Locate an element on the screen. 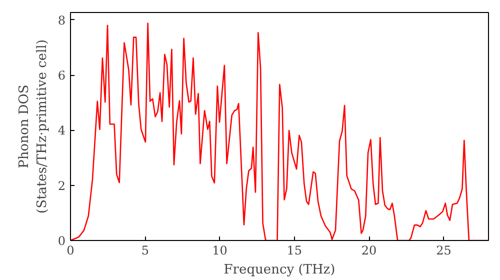 The width and height of the screenshot is (500, 280). y-tick-label: 0 is located at coordinates (62, 241).